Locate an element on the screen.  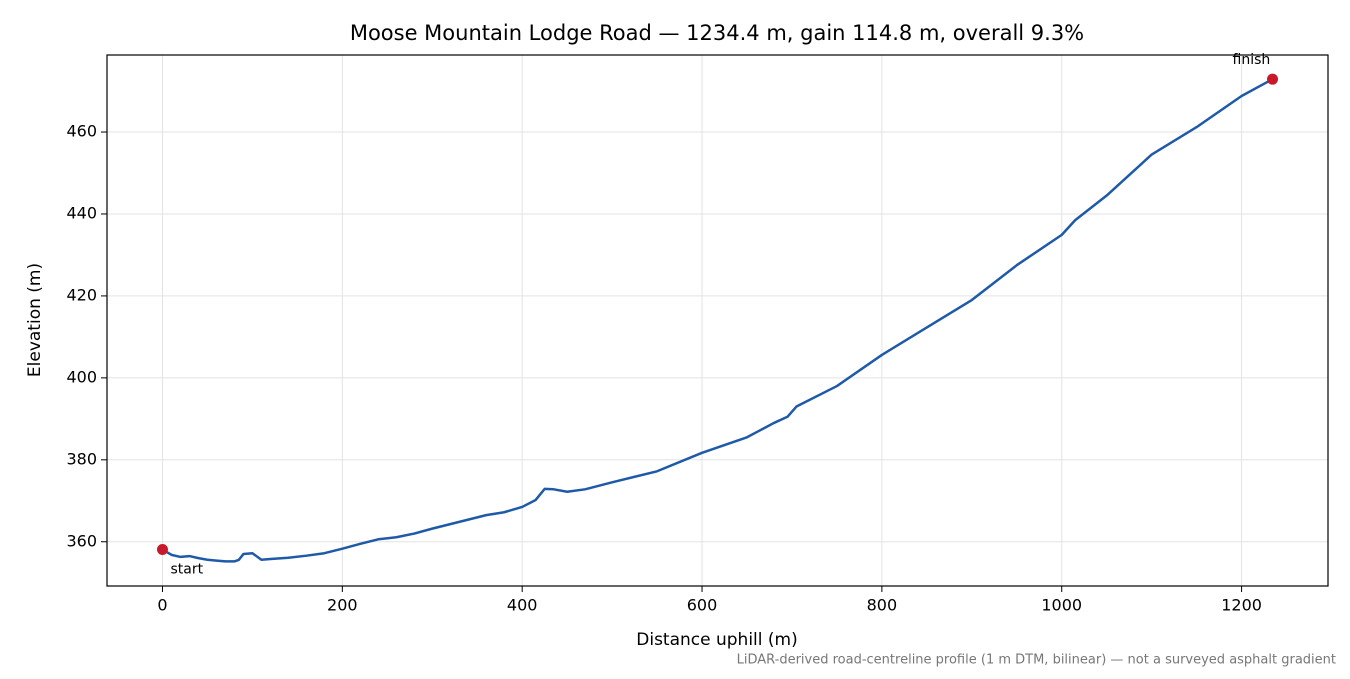
x-tick-label: 400 is located at coordinates (522, 605).